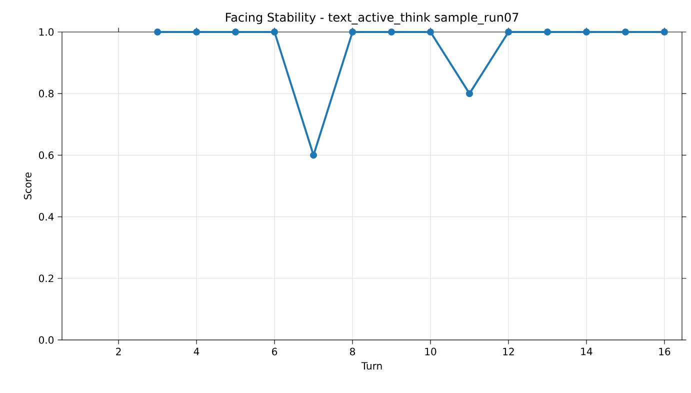 The width and height of the screenshot is (691, 393). I want to click on x-tick-label: 6, so click(275, 352).